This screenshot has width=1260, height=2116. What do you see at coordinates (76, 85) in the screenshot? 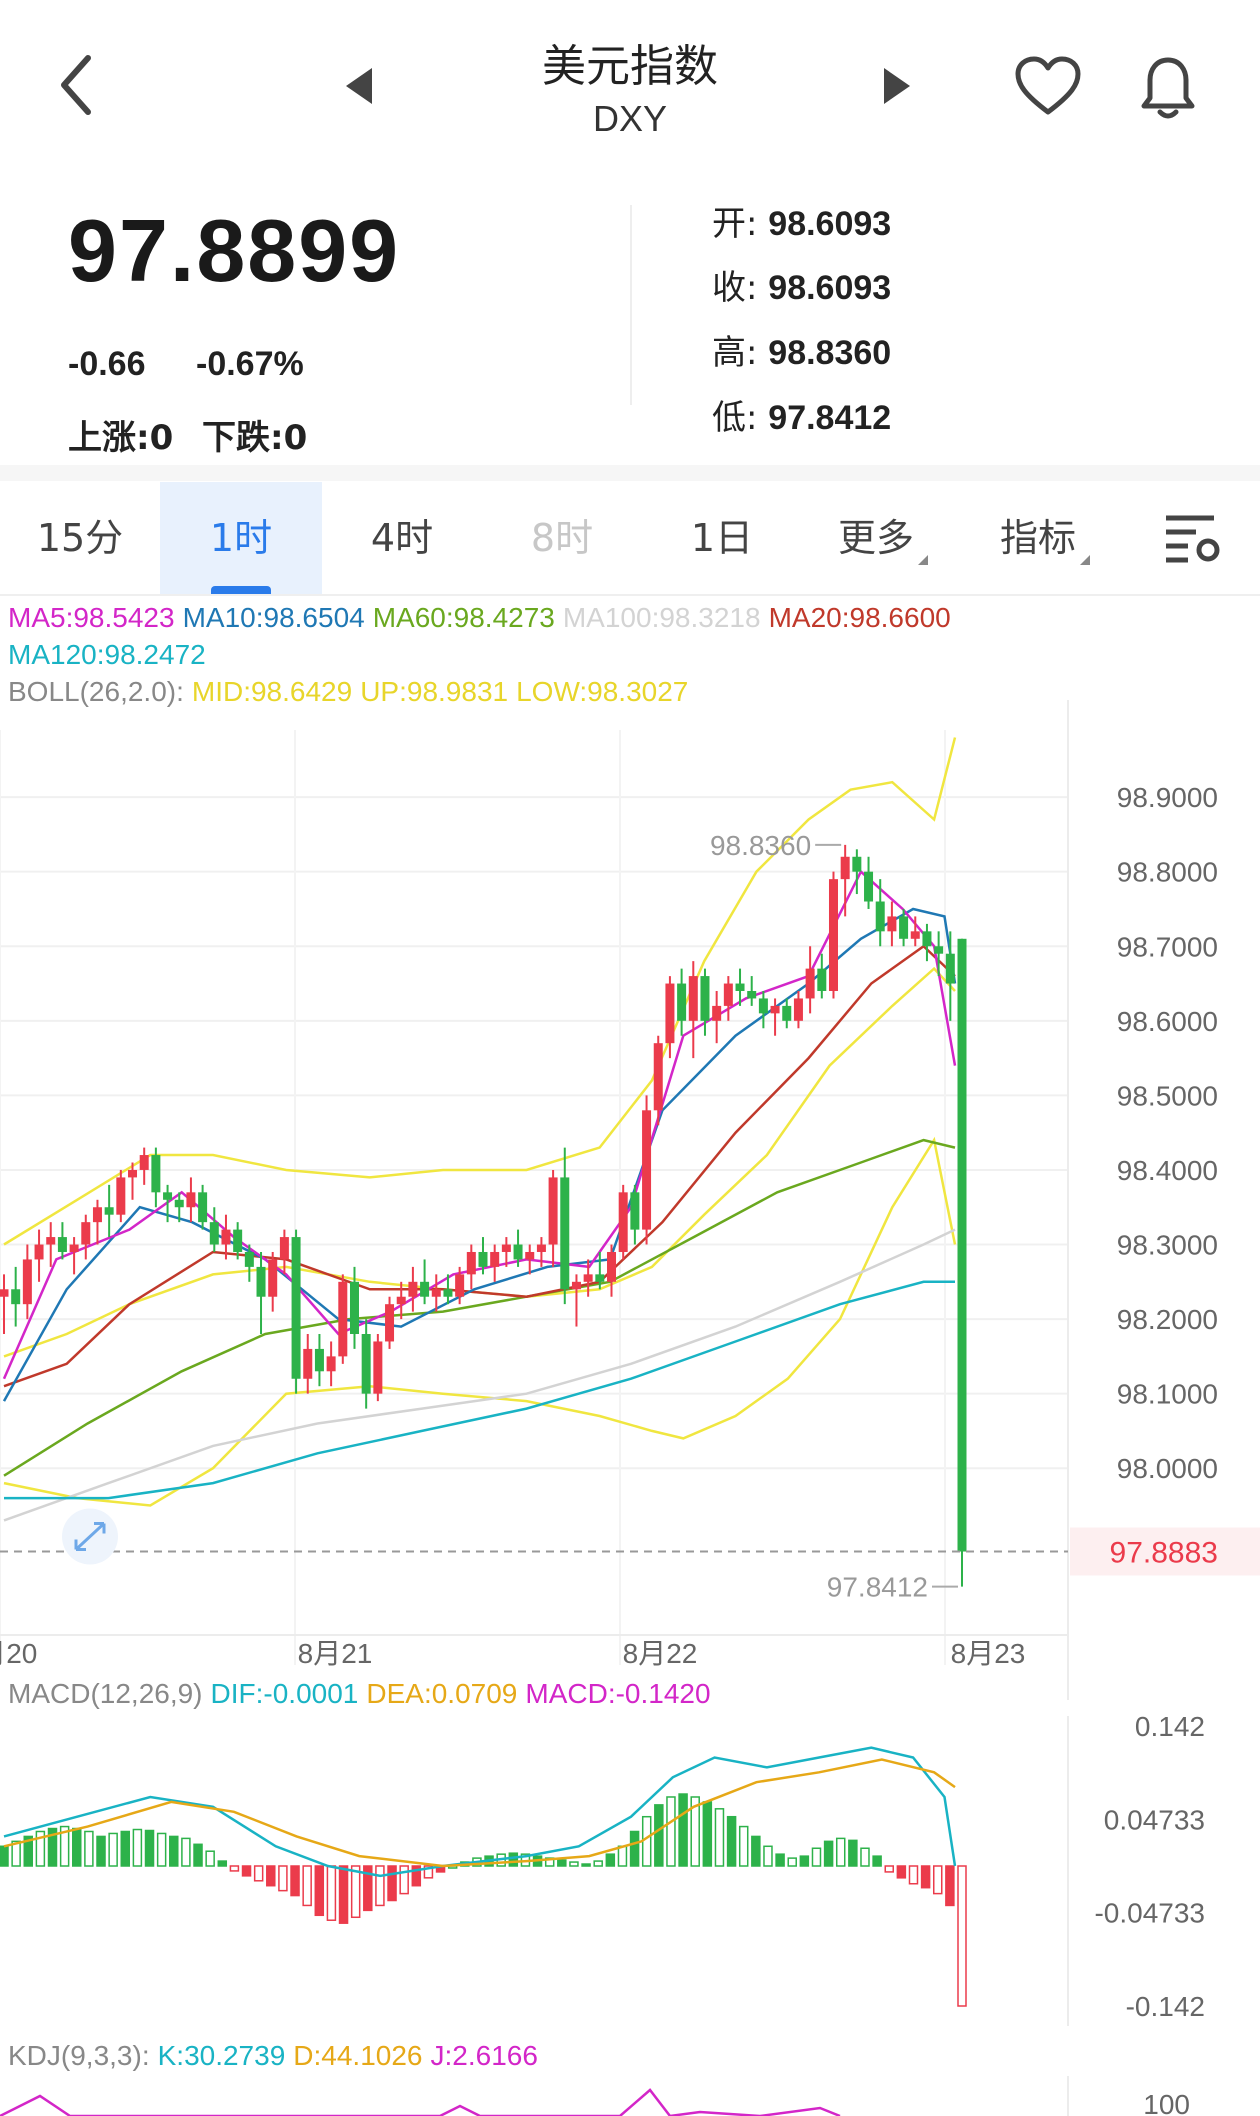
I see `back-icon` at bounding box center [76, 85].